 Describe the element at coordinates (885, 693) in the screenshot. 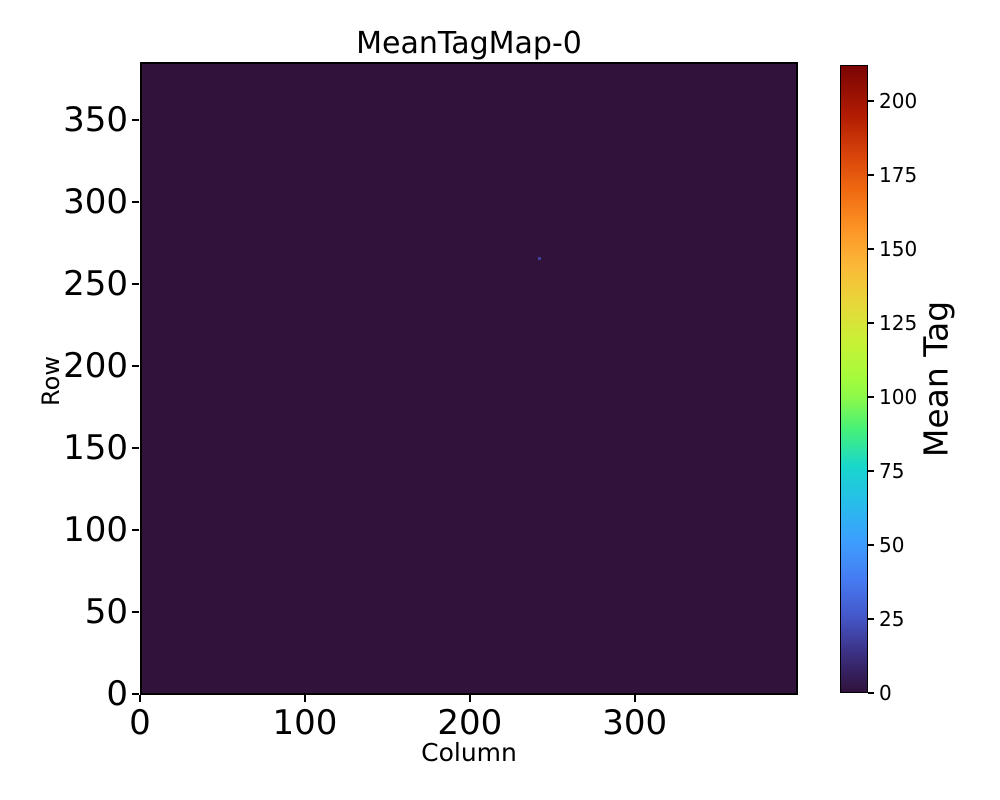

I see `colorbar-tick-label: 0` at that location.